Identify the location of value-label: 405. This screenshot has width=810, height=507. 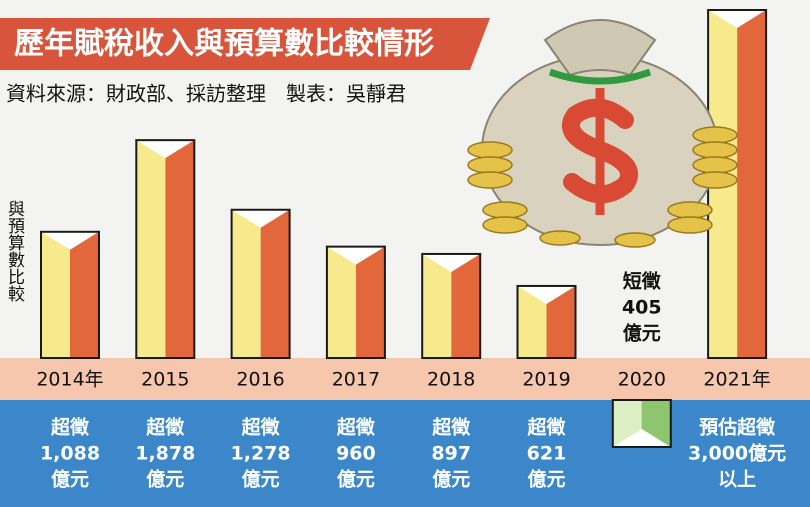
(642, 308).